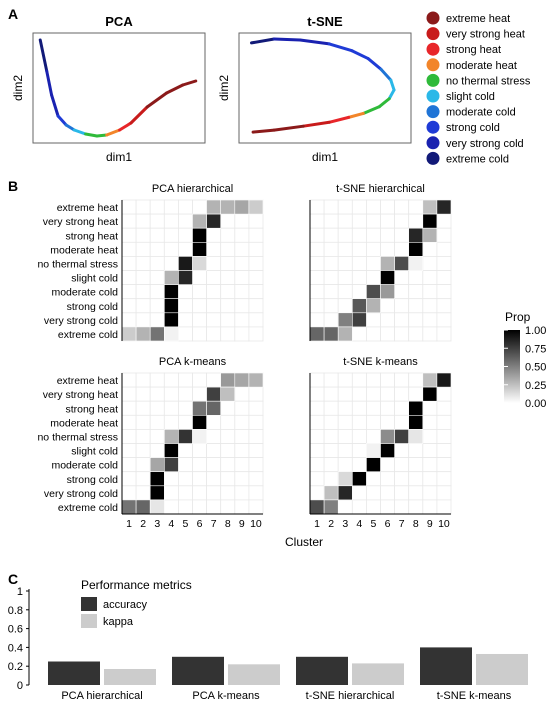  What do you see at coordinates (101, 696) in the screenshot?
I see `bar-category-label: PCA hierarchical` at bounding box center [101, 696].